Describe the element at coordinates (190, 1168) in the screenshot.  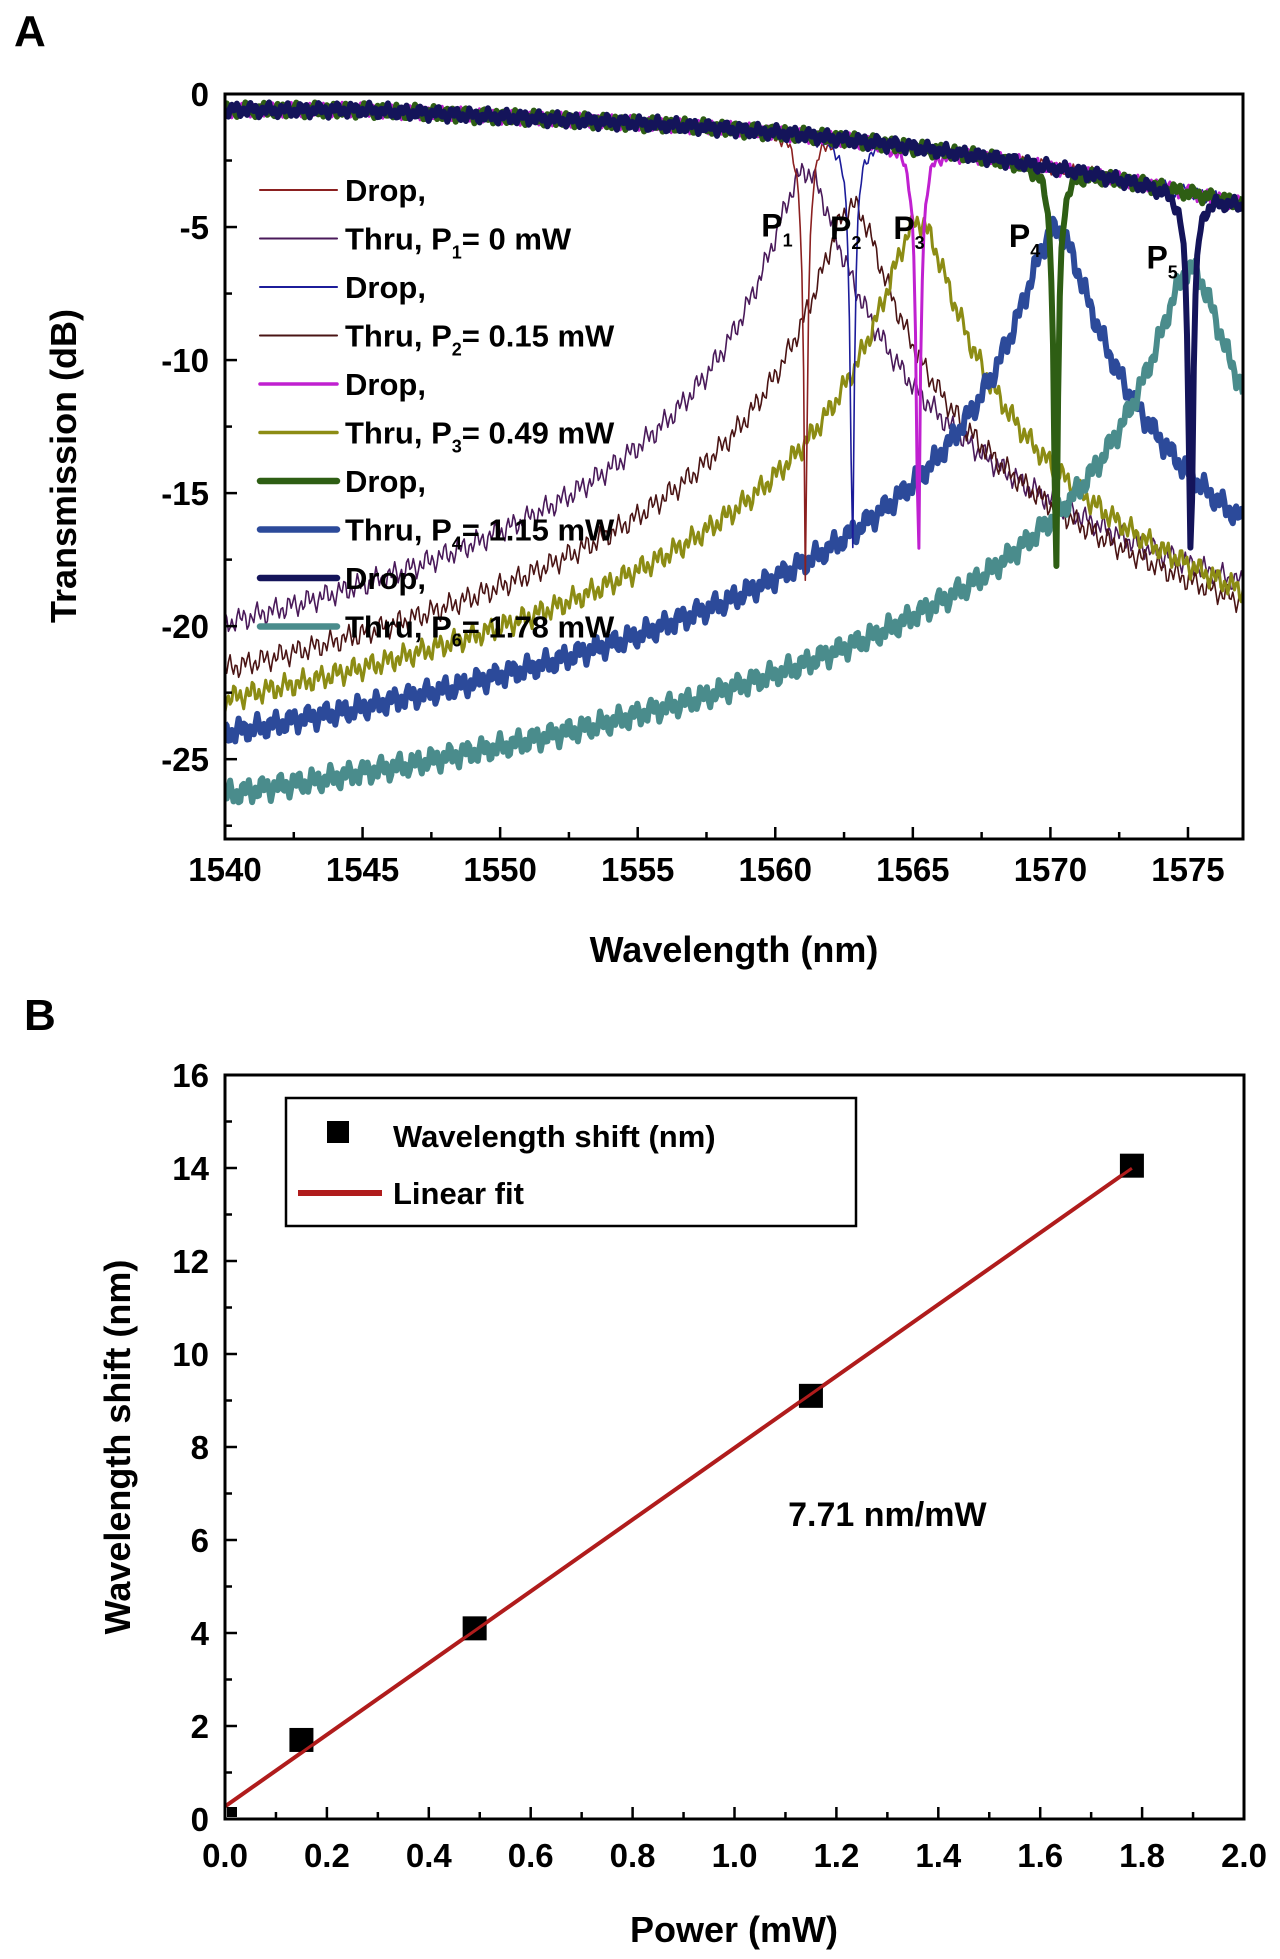
I see `y-tick-label: 14` at that location.